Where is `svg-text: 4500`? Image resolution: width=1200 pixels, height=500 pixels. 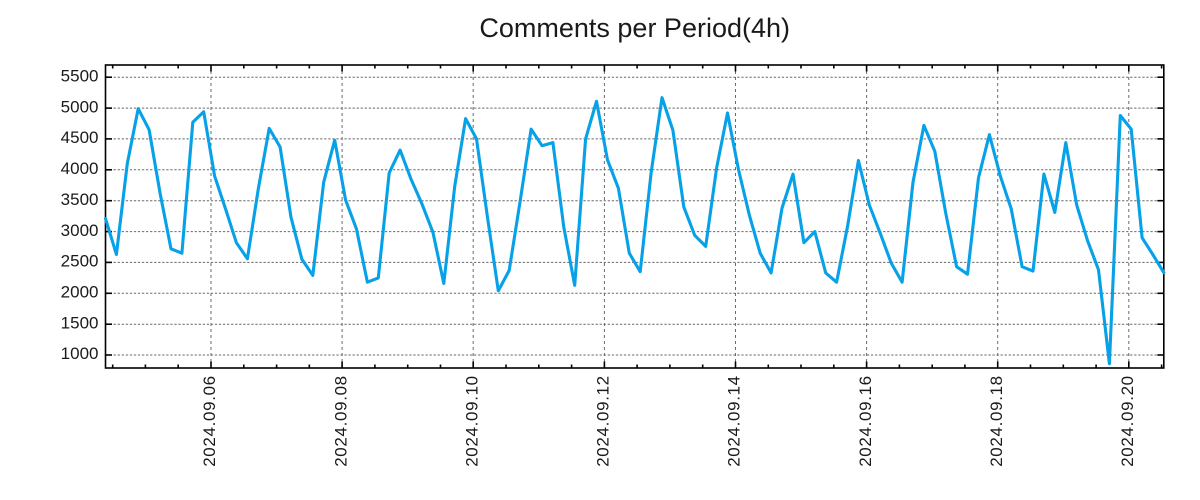 svg-text: 4500 is located at coordinates (80, 137).